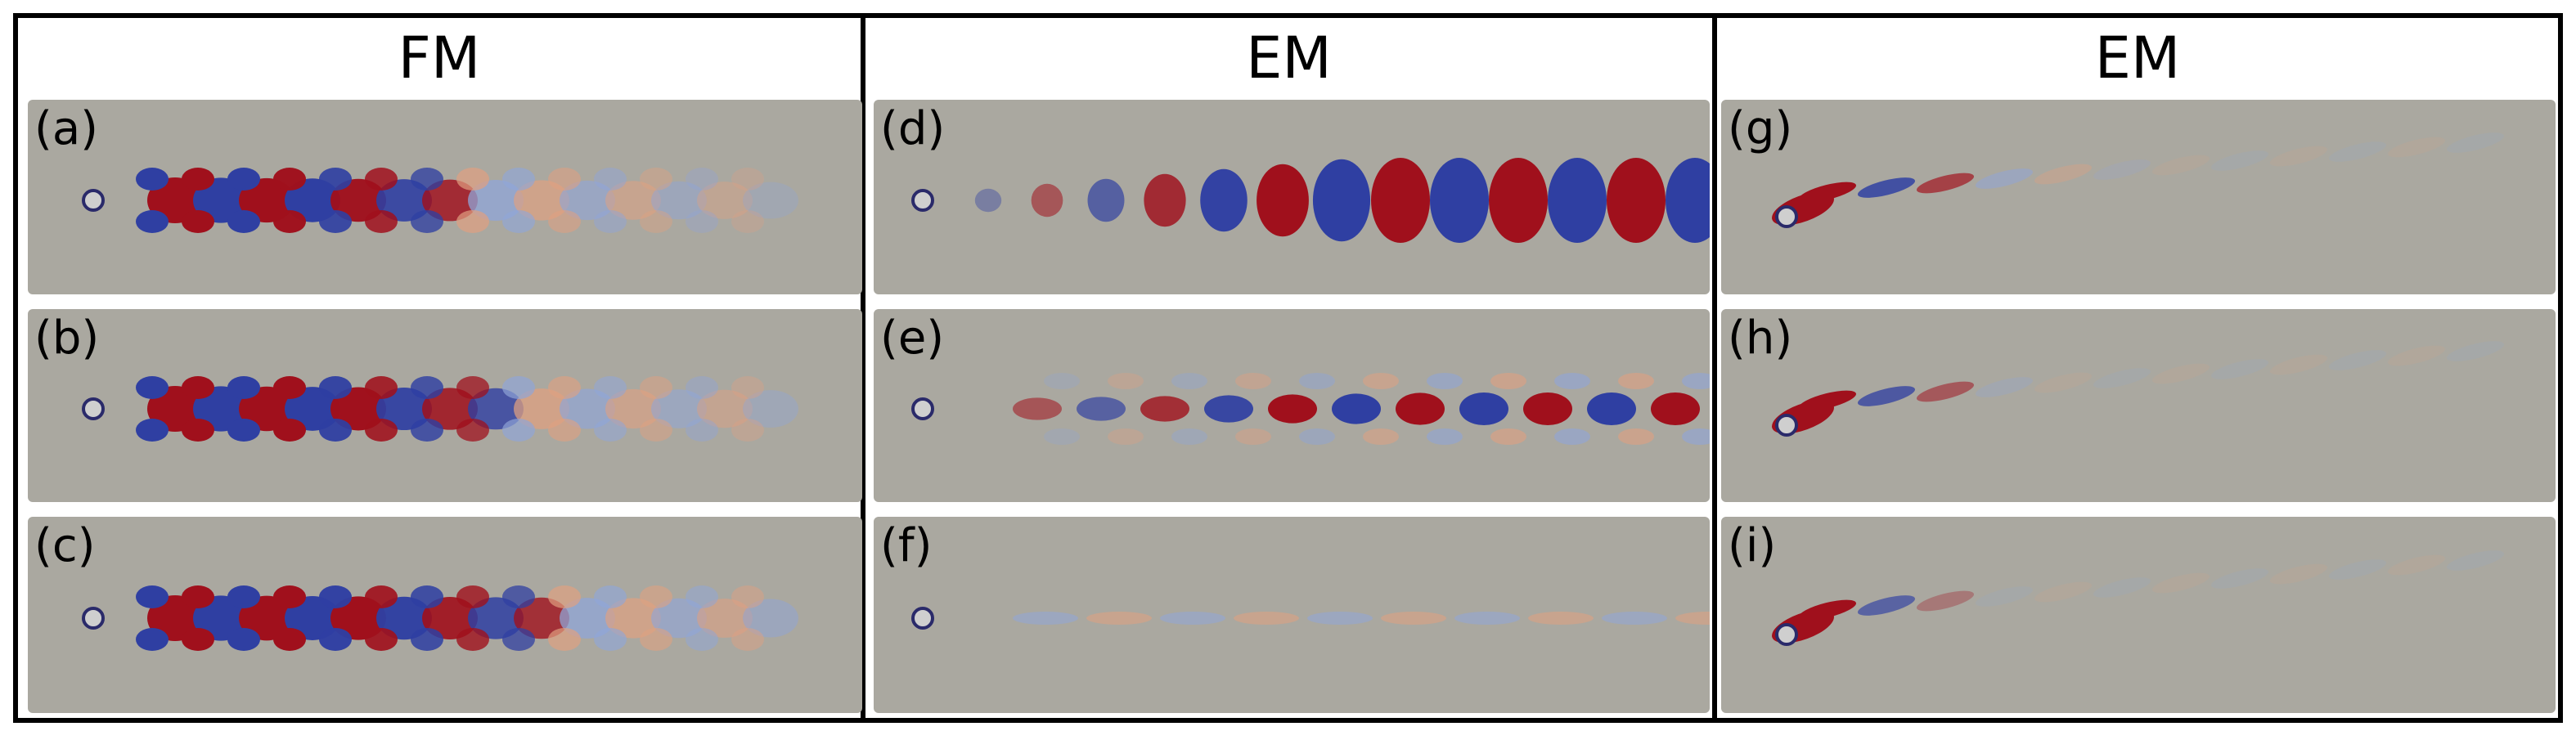  I want to click on mode-field-i, so click(2138, 598).